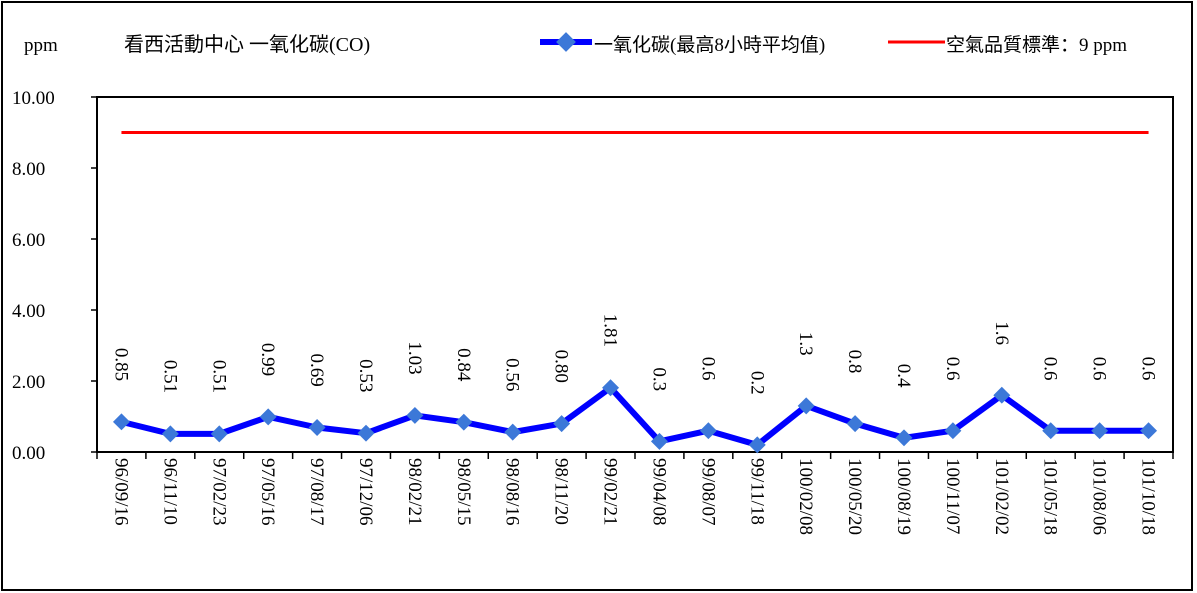 This screenshot has width=1197, height=593. I want to click on co-series, so click(635, 416).